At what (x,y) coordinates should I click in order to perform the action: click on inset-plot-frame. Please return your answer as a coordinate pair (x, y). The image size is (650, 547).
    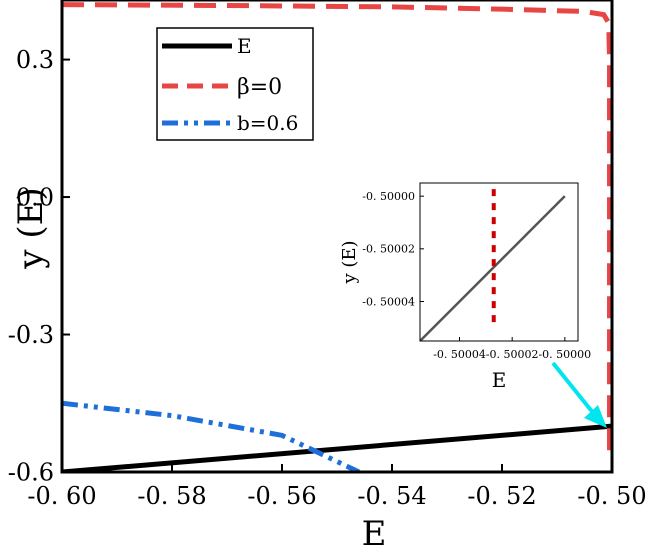
    Looking at the image, I should click on (499, 262).